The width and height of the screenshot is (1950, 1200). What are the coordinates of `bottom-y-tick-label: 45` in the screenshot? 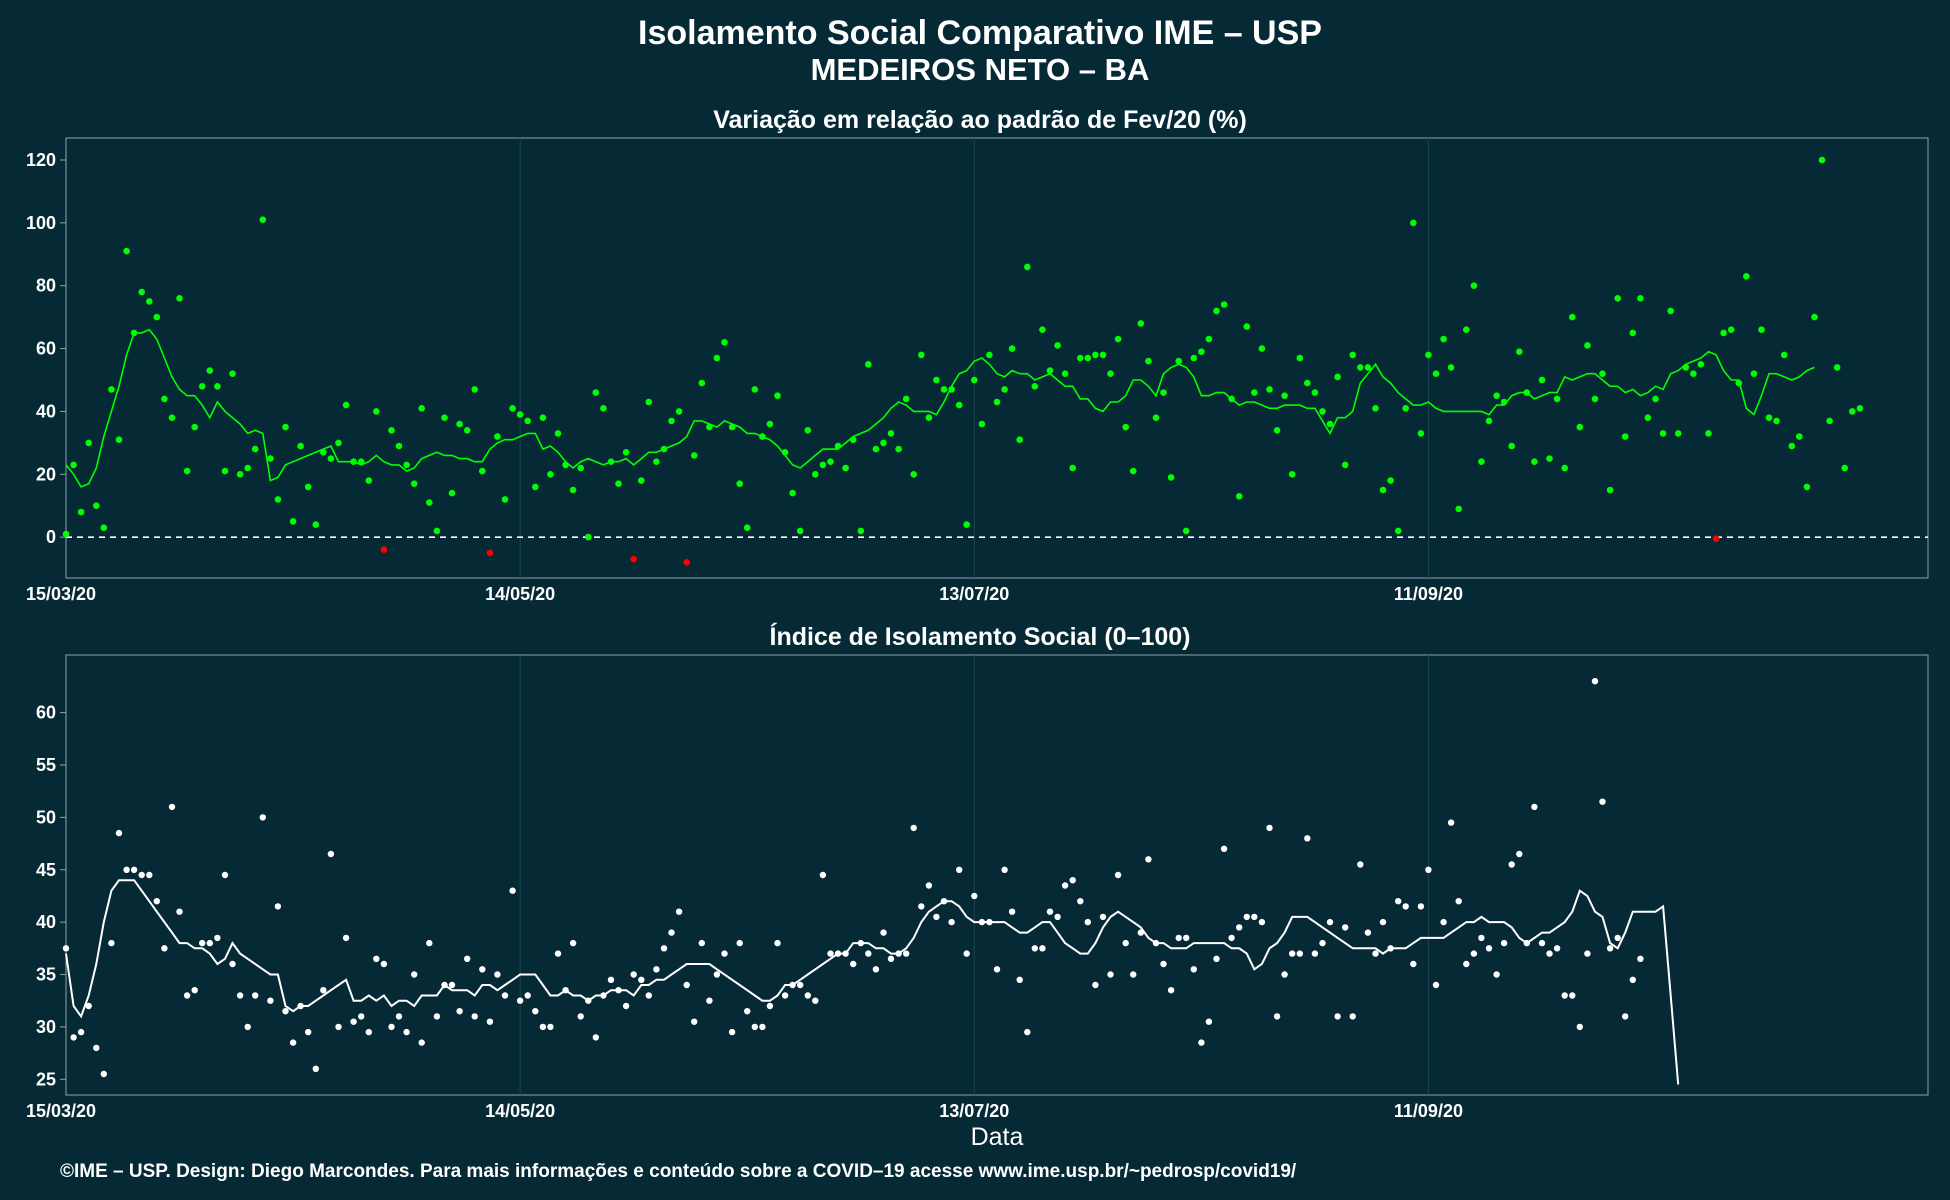 It's located at (46, 870).